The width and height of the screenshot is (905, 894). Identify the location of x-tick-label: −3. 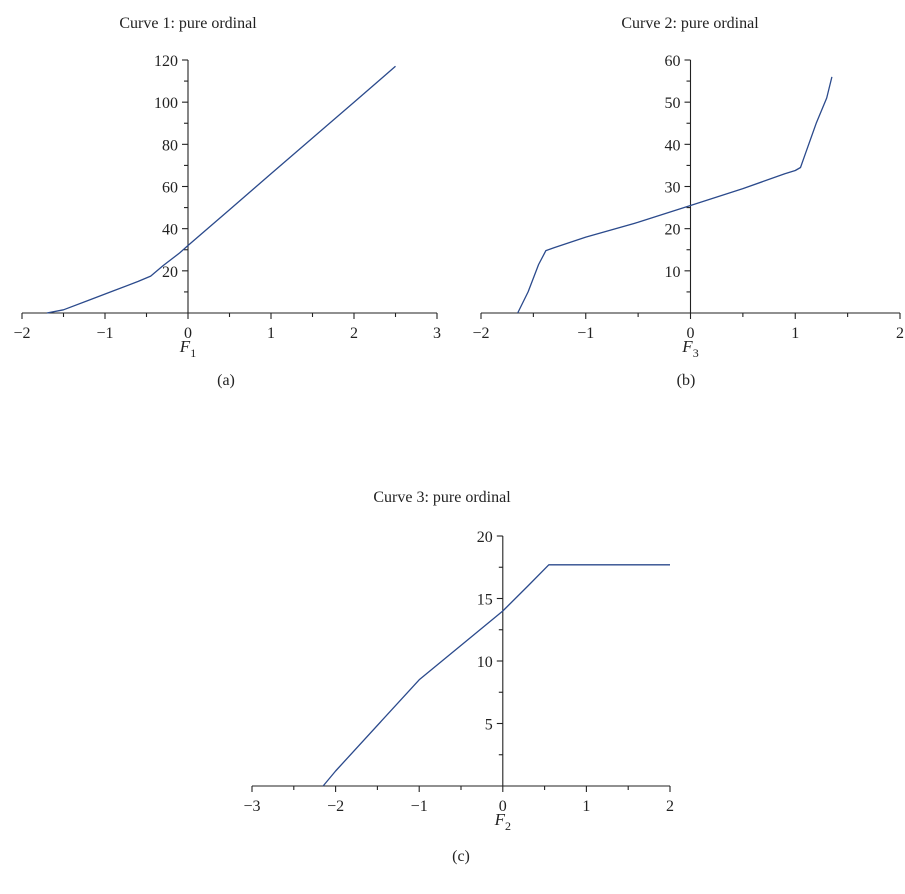
(251, 806).